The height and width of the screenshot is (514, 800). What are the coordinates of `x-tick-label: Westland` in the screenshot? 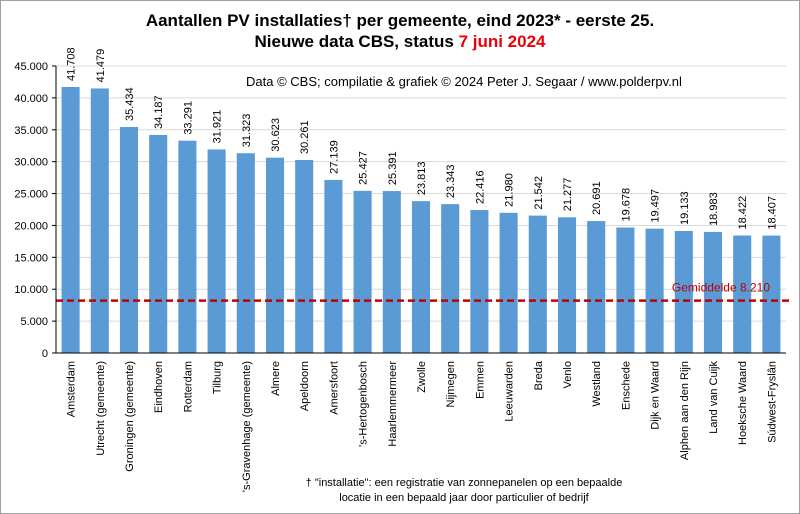 It's located at (597, 384).